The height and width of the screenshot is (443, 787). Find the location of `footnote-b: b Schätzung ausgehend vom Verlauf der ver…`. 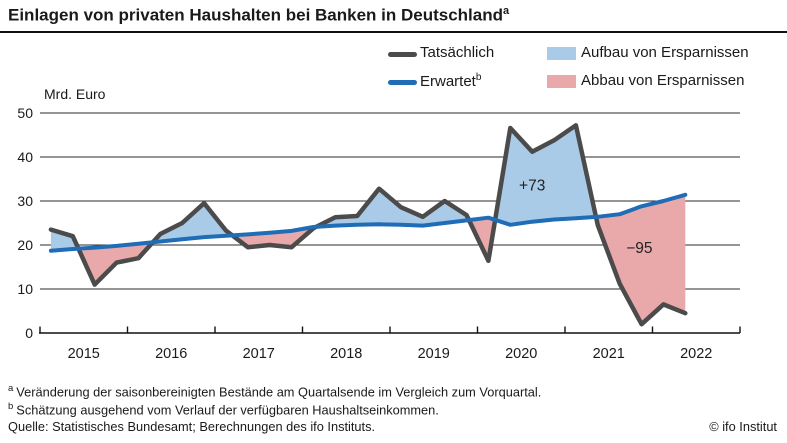

footnote-b: b Schätzung ausgehend vom Verlauf der ver… is located at coordinates (223, 409).